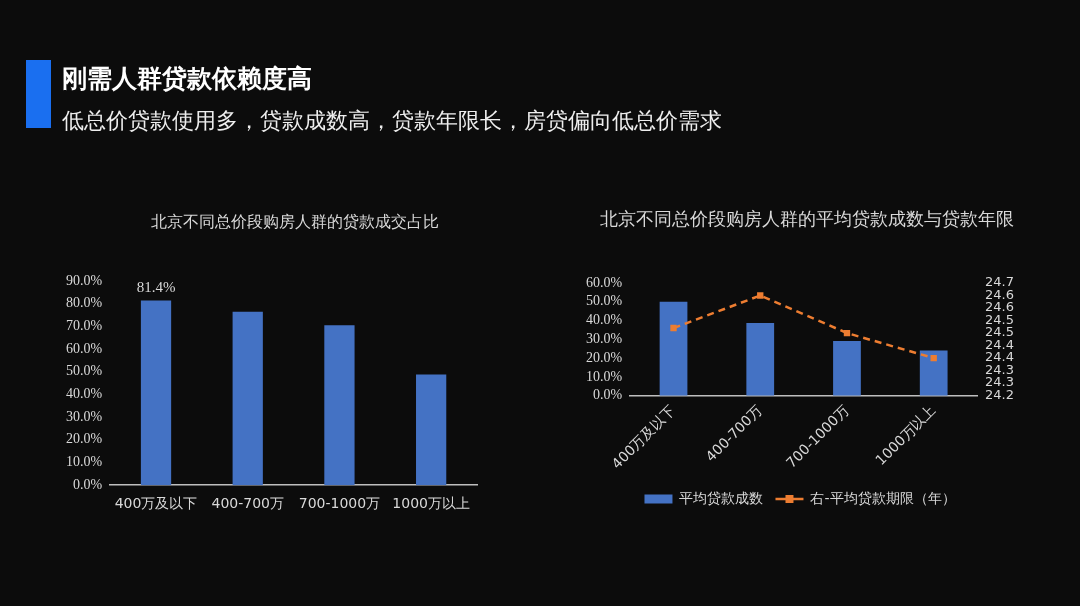  What do you see at coordinates (295, 222) in the screenshot?
I see `chart-title: 北京不同总价段购房人群的贷款成交占比` at bounding box center [295, 222].